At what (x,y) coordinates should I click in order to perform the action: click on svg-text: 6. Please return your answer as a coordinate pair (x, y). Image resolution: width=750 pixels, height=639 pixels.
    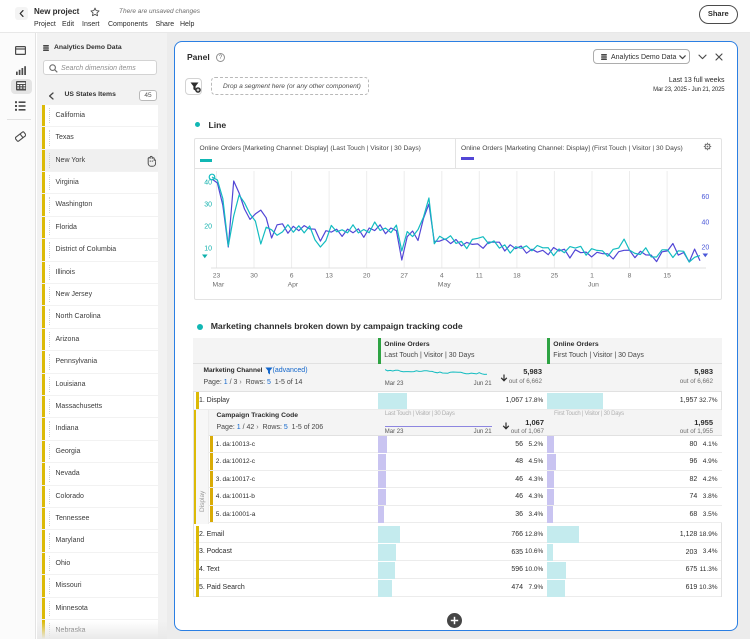
    Looking at the image, I should click on (292, 276).